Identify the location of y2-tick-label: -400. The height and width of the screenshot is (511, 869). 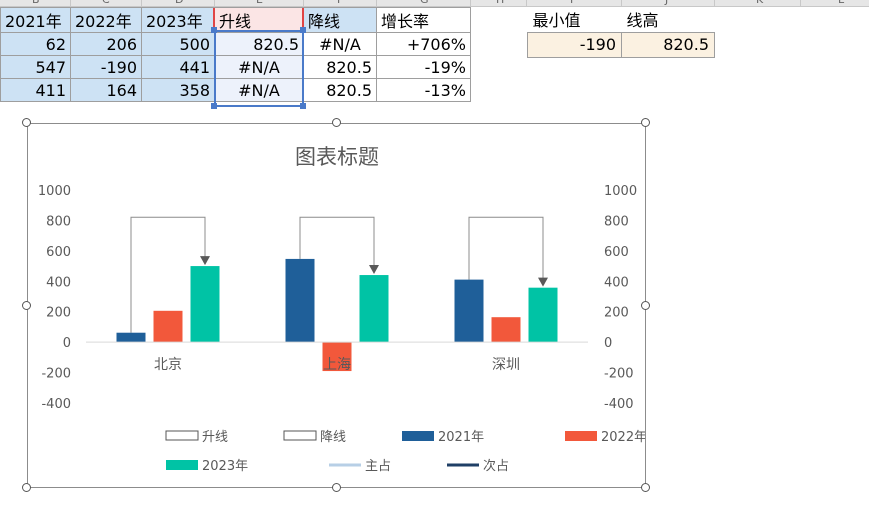
(619, 404).